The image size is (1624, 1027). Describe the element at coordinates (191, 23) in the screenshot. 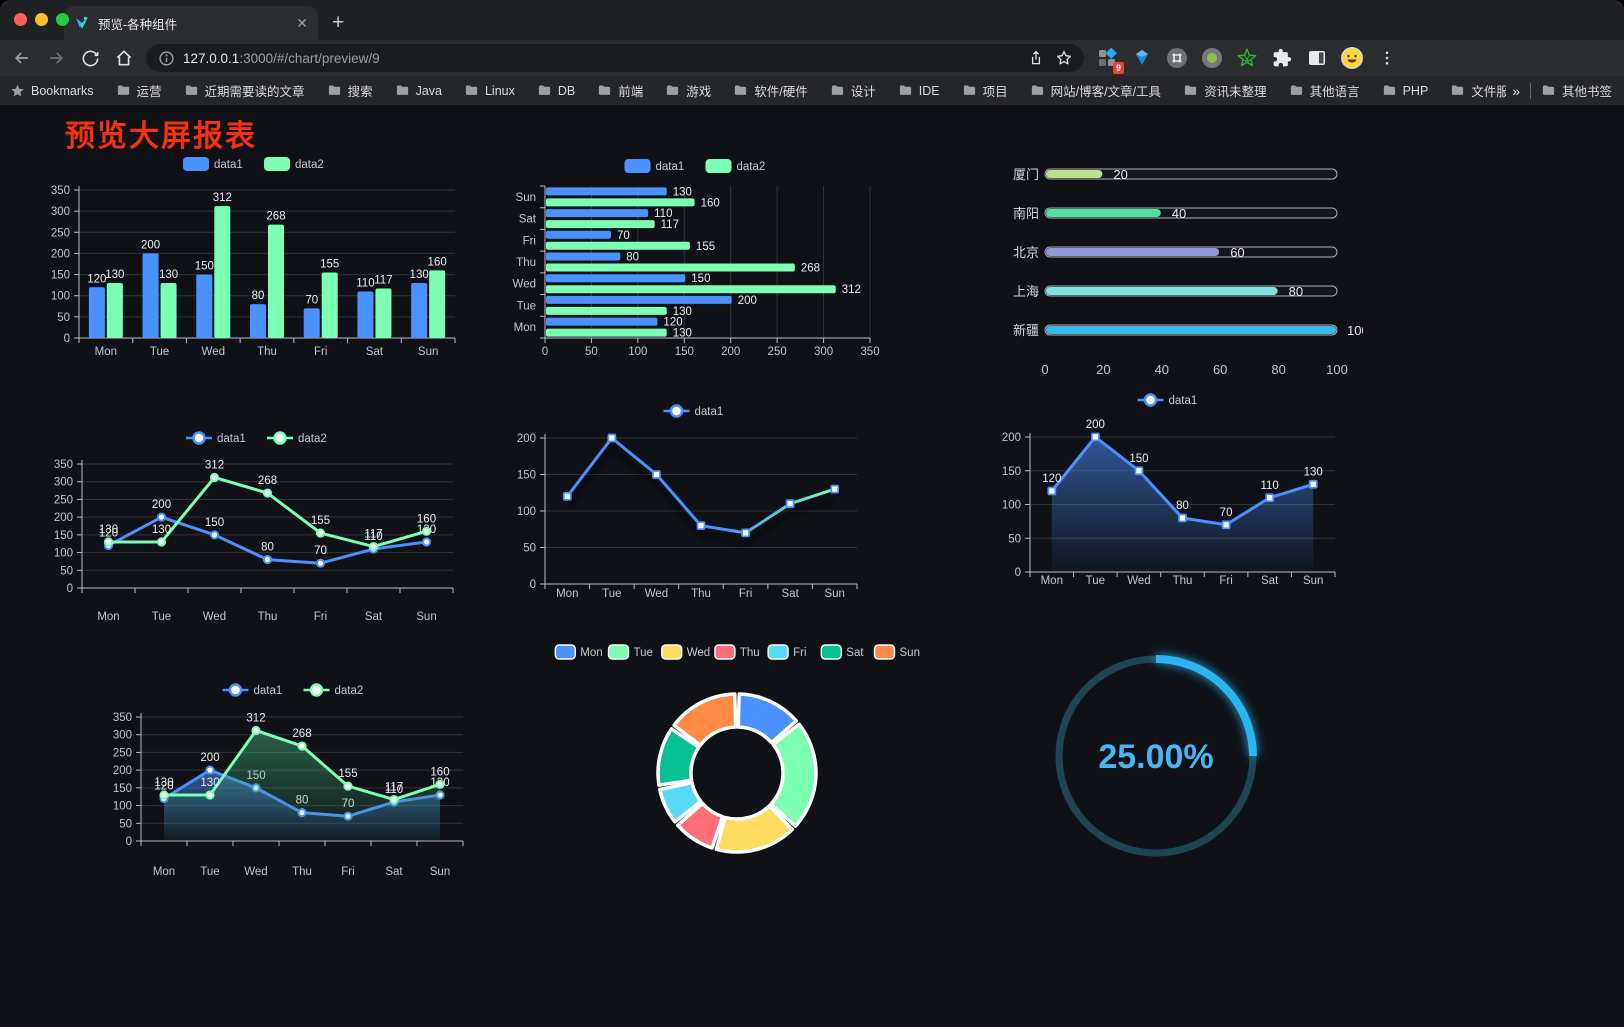

I see `browser-tab: 预览-各种组件 ✕` at that location.